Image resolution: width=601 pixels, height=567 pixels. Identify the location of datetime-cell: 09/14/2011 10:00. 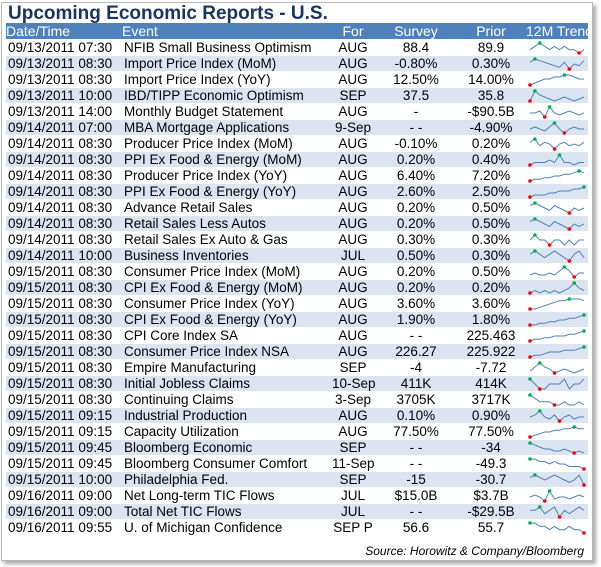
(64, 255).